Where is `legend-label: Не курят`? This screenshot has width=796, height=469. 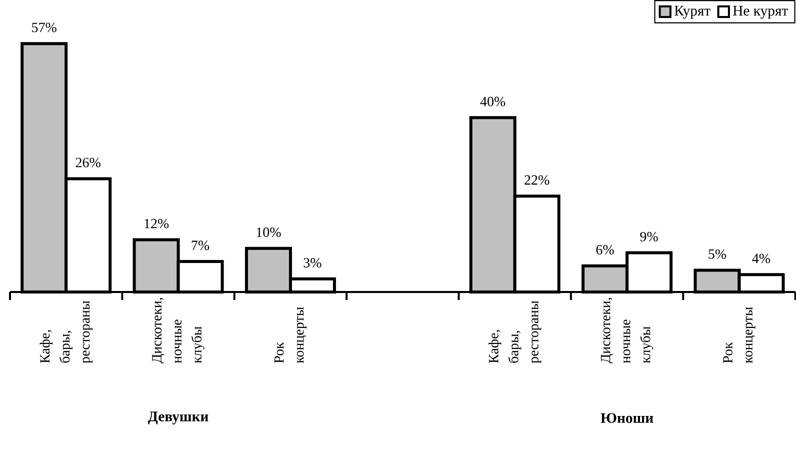
legend-label: Не курят is located at coordinates (760, 12).